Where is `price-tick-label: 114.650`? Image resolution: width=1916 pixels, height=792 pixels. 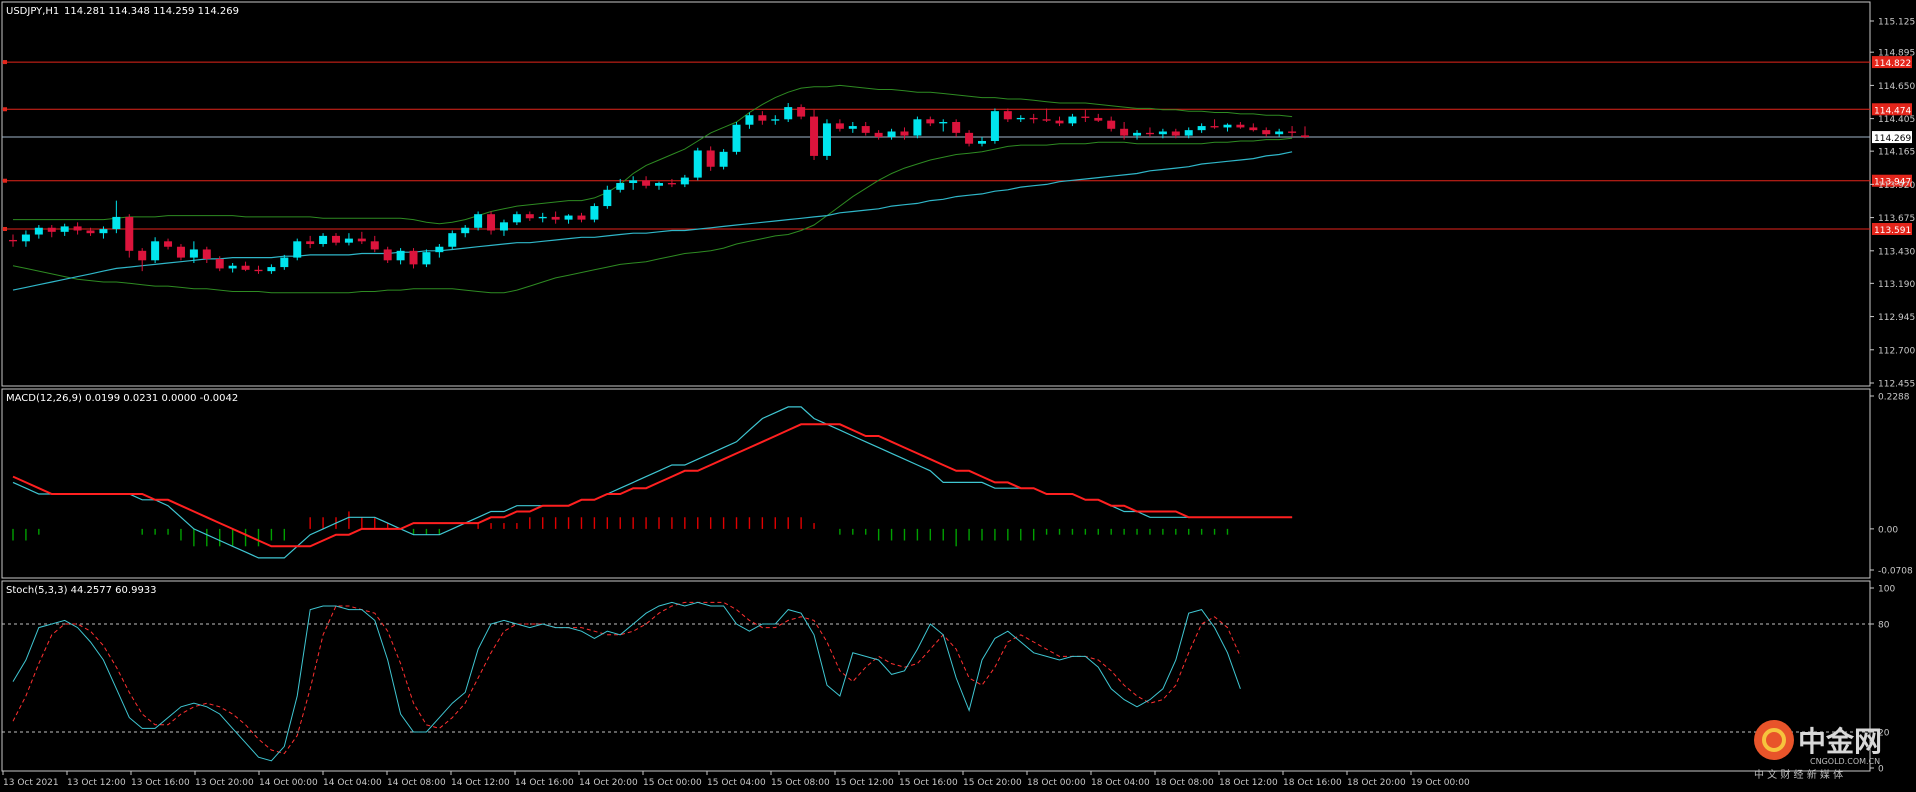
price-tick-label: 114.650 is located at coordinates (1896, 87).